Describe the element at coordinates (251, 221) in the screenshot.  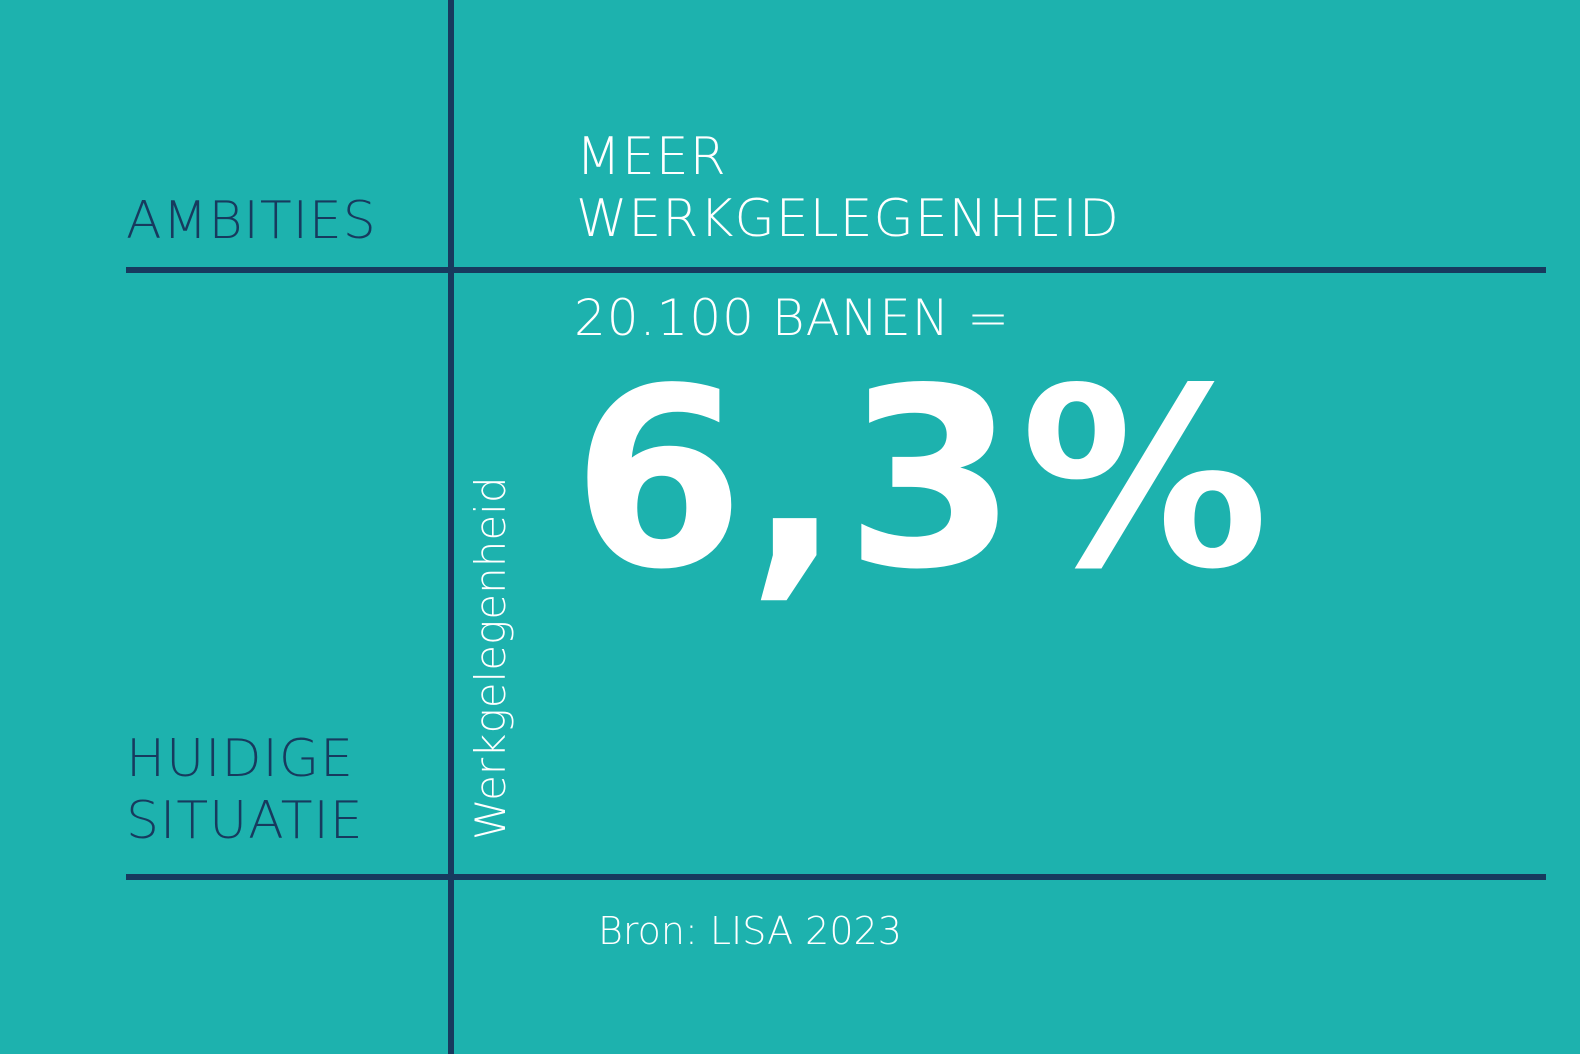
I see `ambities-label: AMBITIES` at that location.